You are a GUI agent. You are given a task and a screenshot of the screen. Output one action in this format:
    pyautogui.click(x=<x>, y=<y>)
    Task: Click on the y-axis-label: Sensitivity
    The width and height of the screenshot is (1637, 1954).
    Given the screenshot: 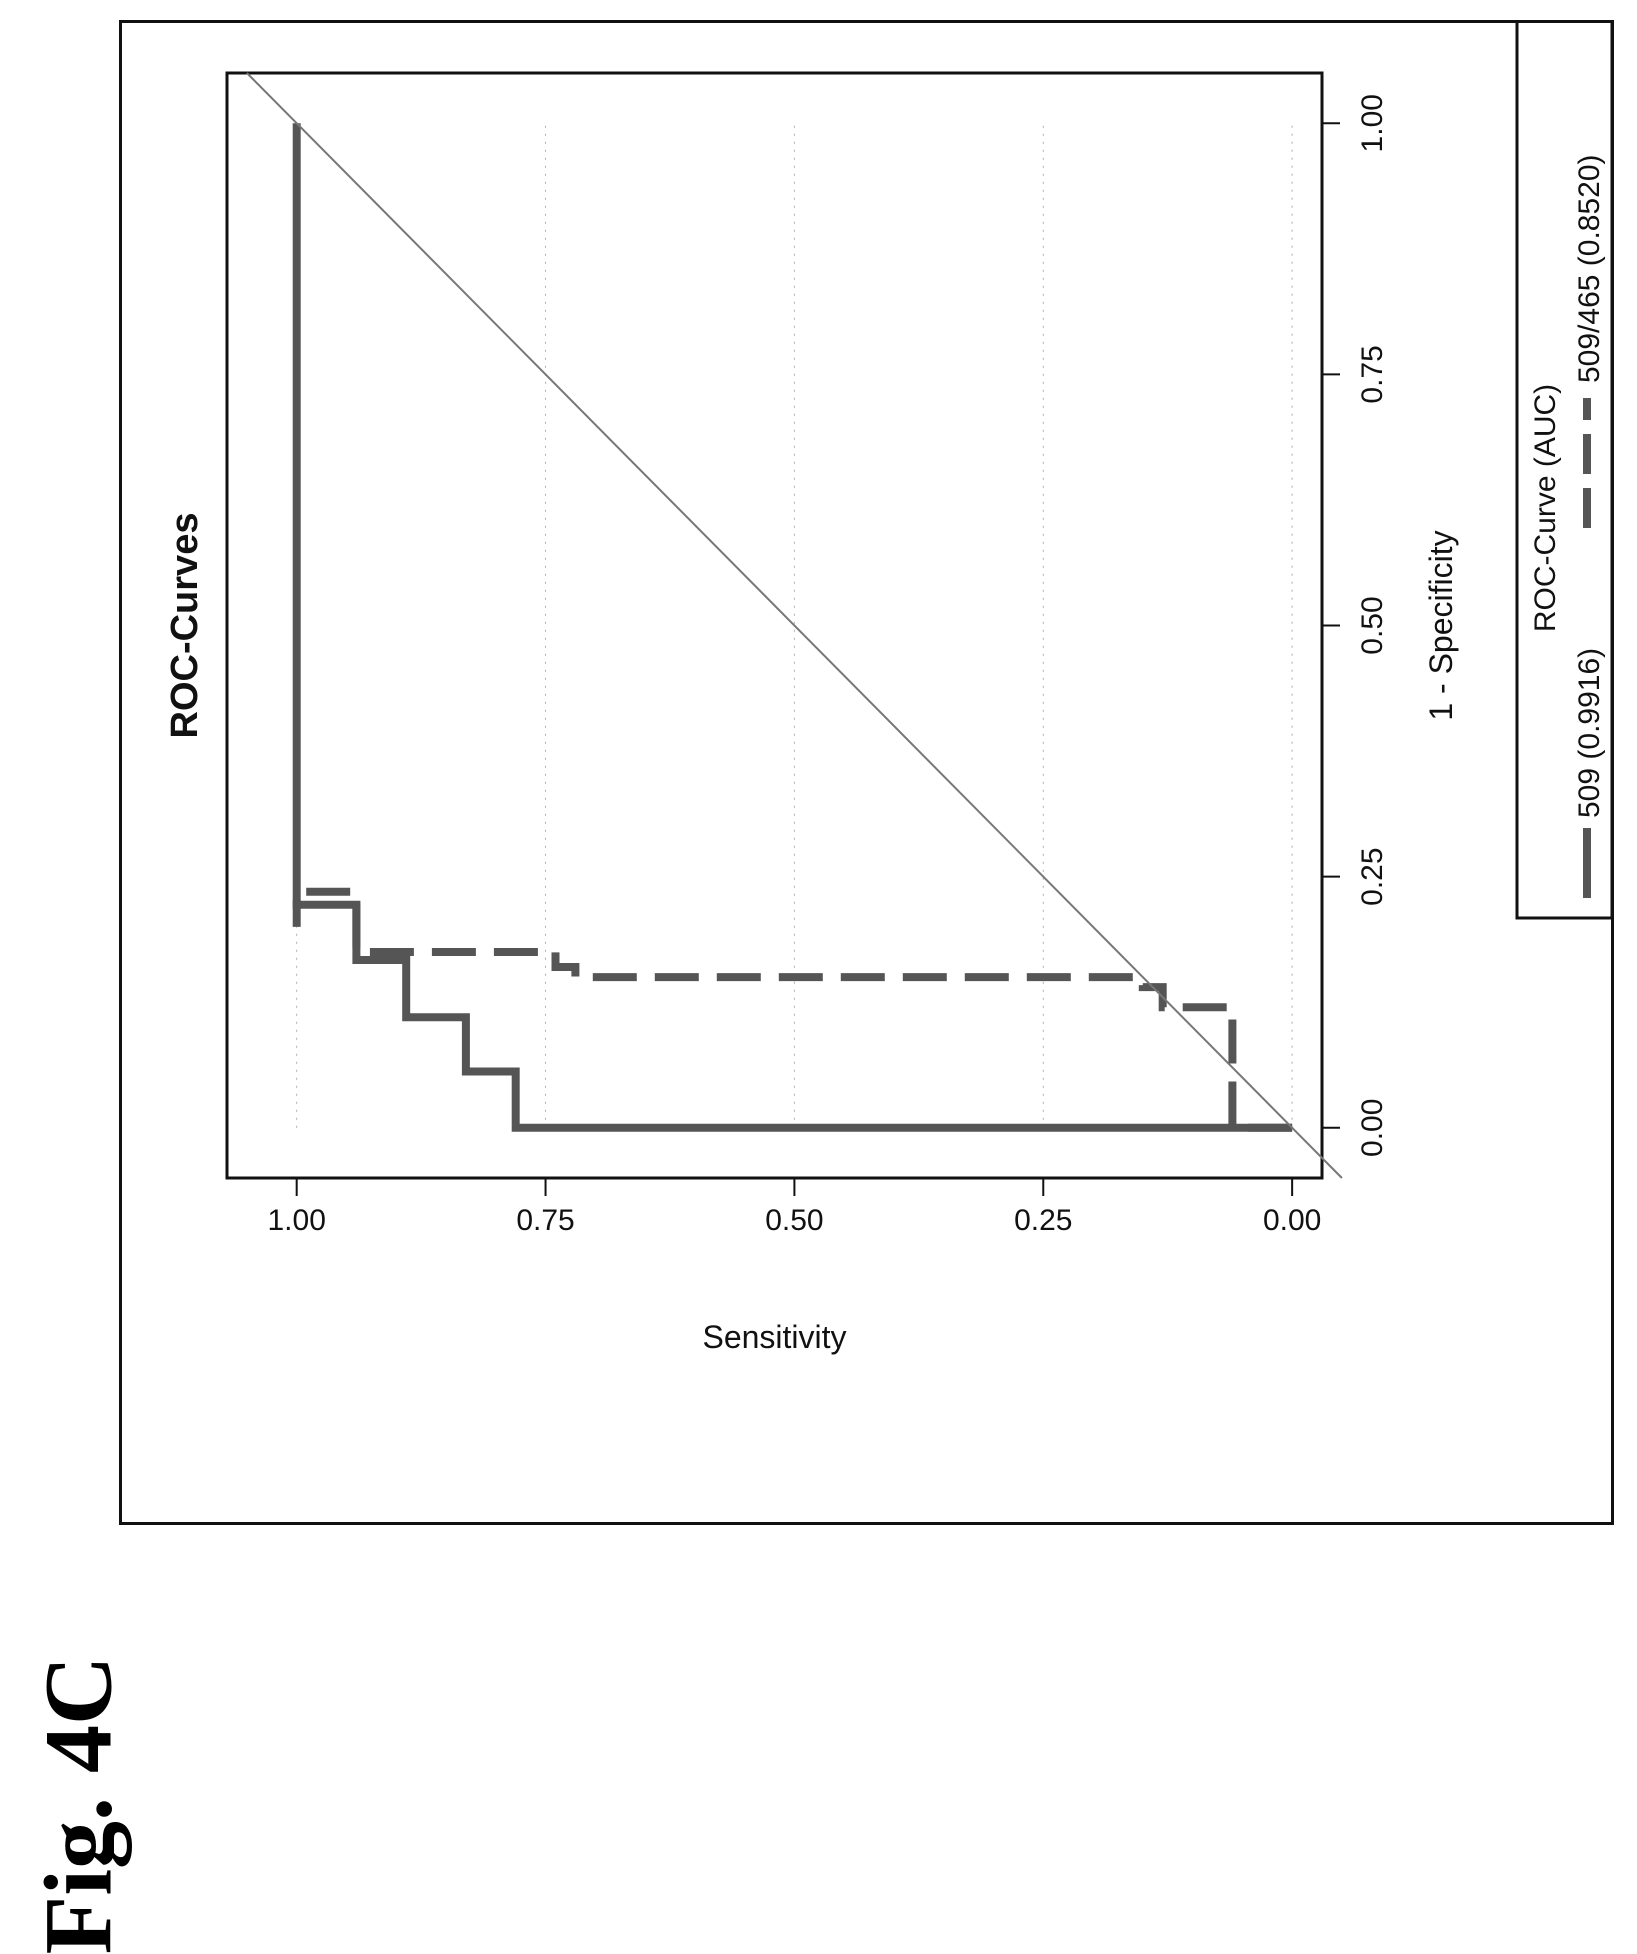 What is the action you would take?
    pyautogui.click(x=774, y=1337)
    